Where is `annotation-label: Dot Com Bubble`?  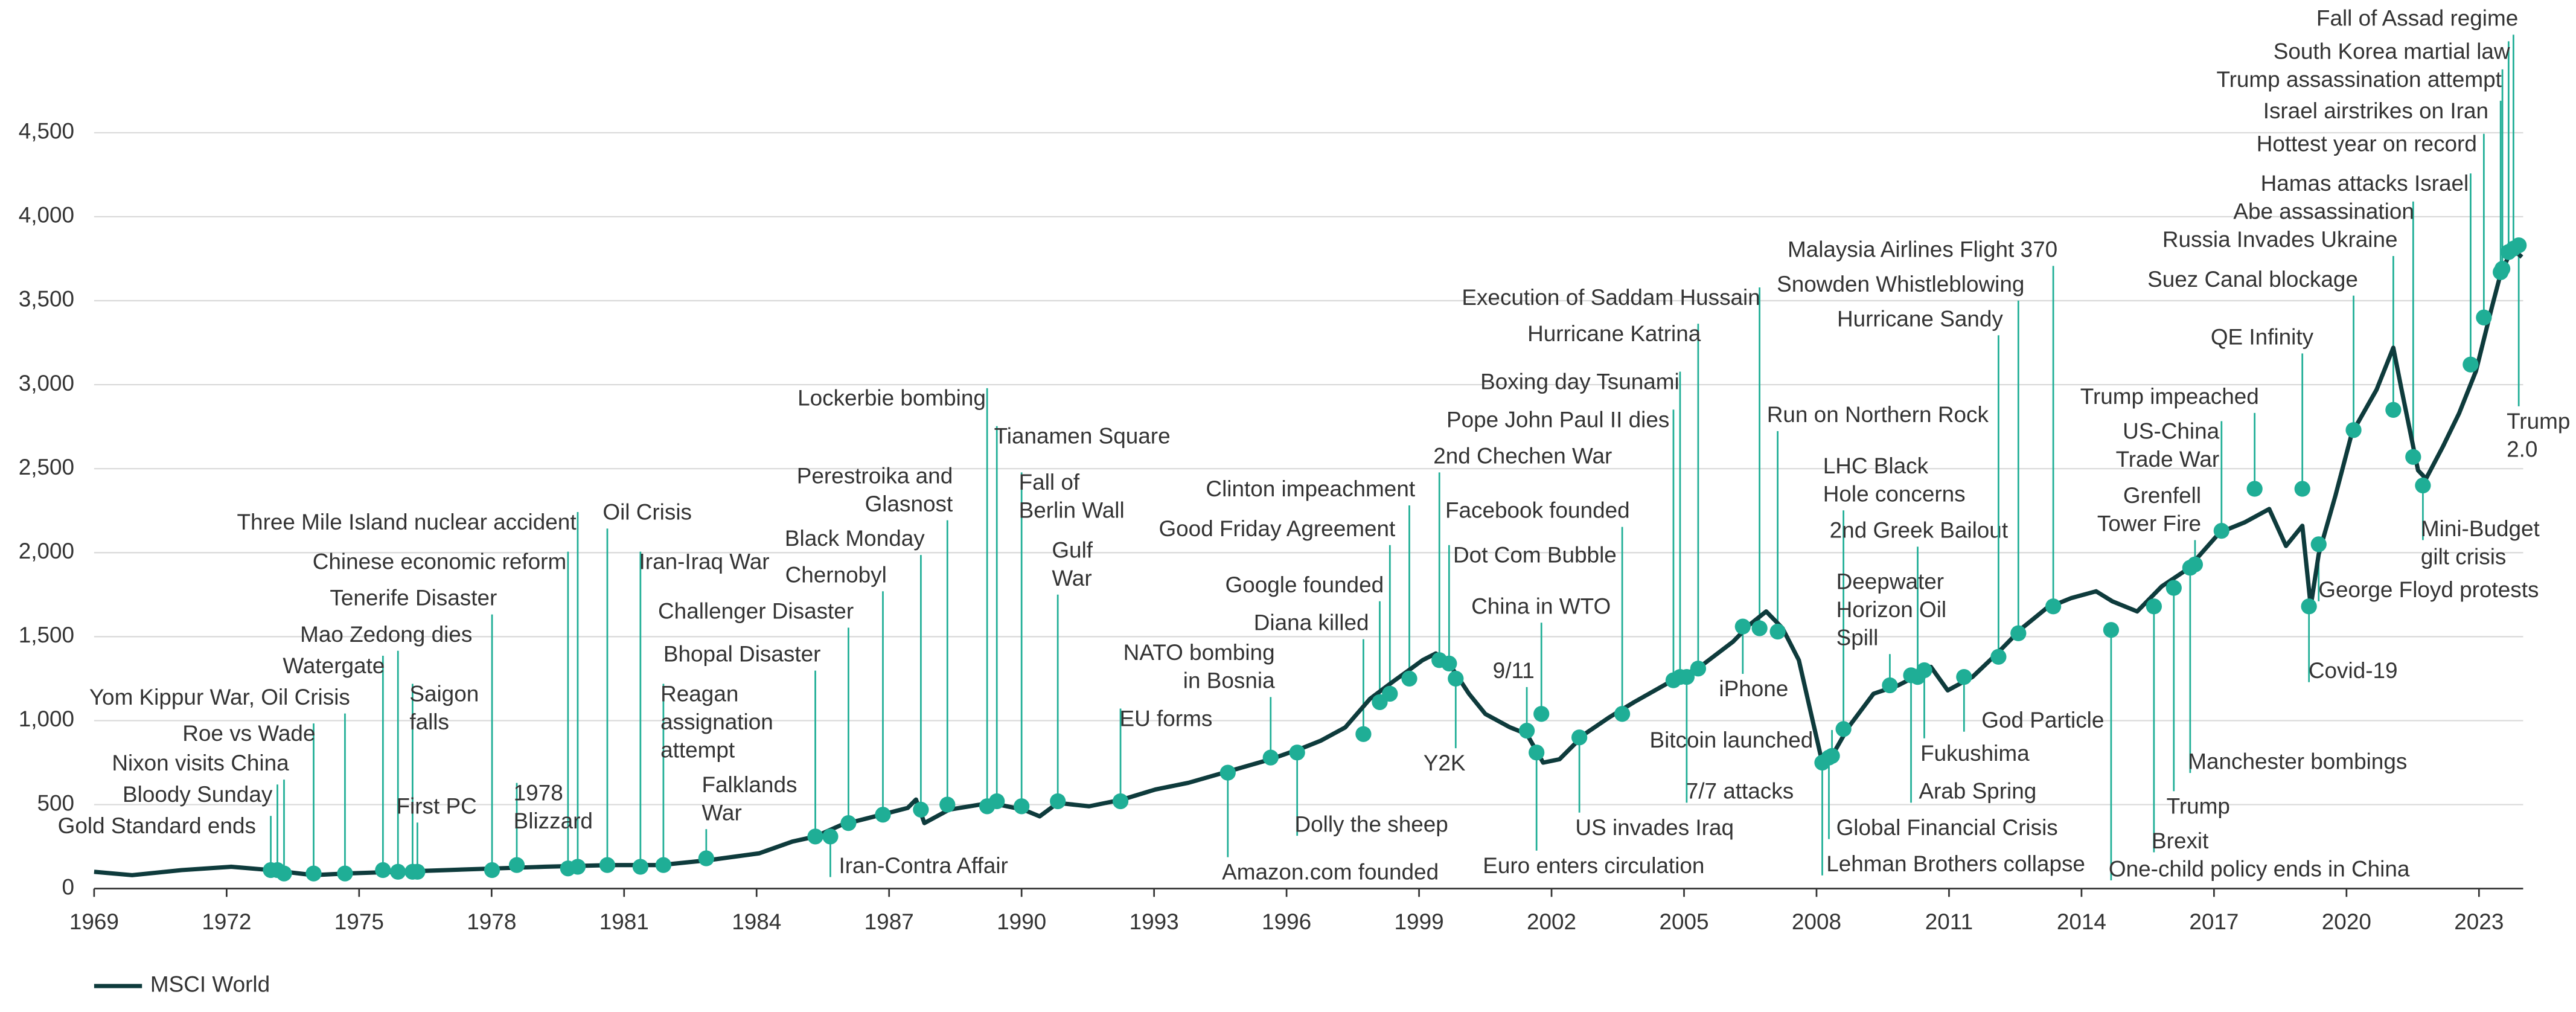 annotation-label: Dot Com Bubble is located at coordinates (1535, 555).